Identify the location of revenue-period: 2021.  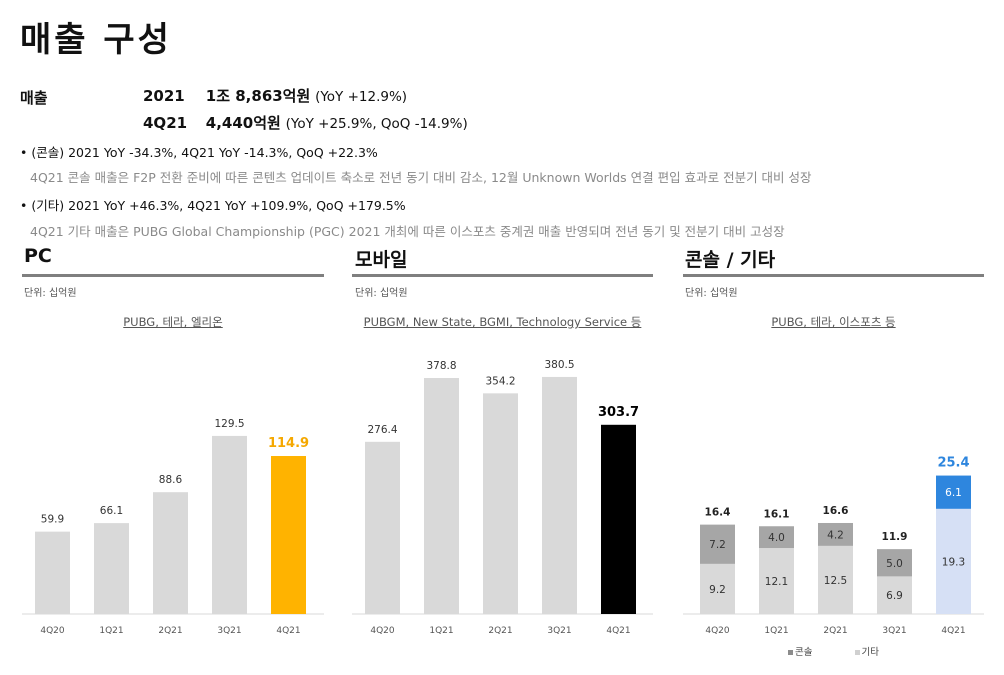
(164, 96).